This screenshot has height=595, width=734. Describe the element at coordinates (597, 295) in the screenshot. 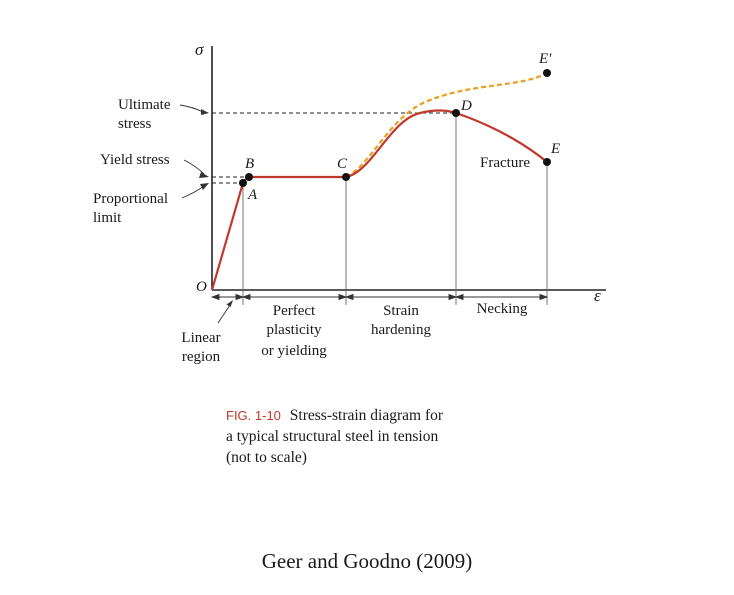

I see `epsilon-axis-symbol: ε` at that location.